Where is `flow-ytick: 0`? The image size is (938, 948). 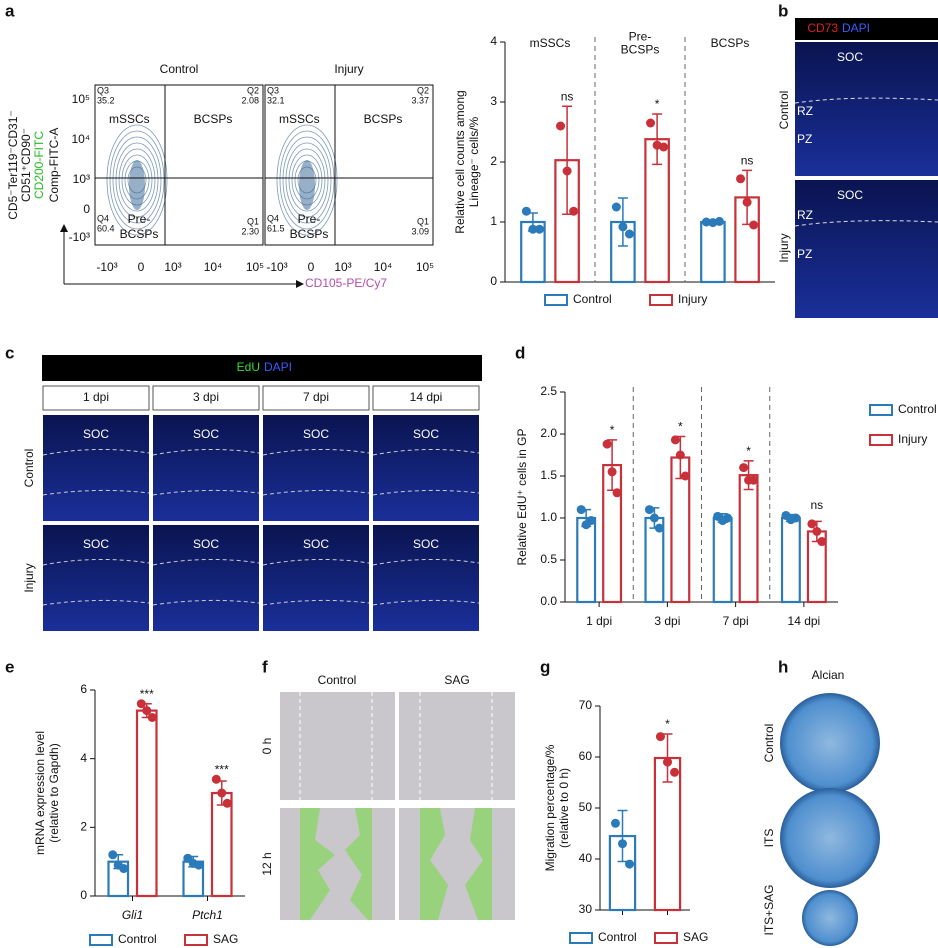
flow-ytick: 0 is located at coordinates (86, 209).